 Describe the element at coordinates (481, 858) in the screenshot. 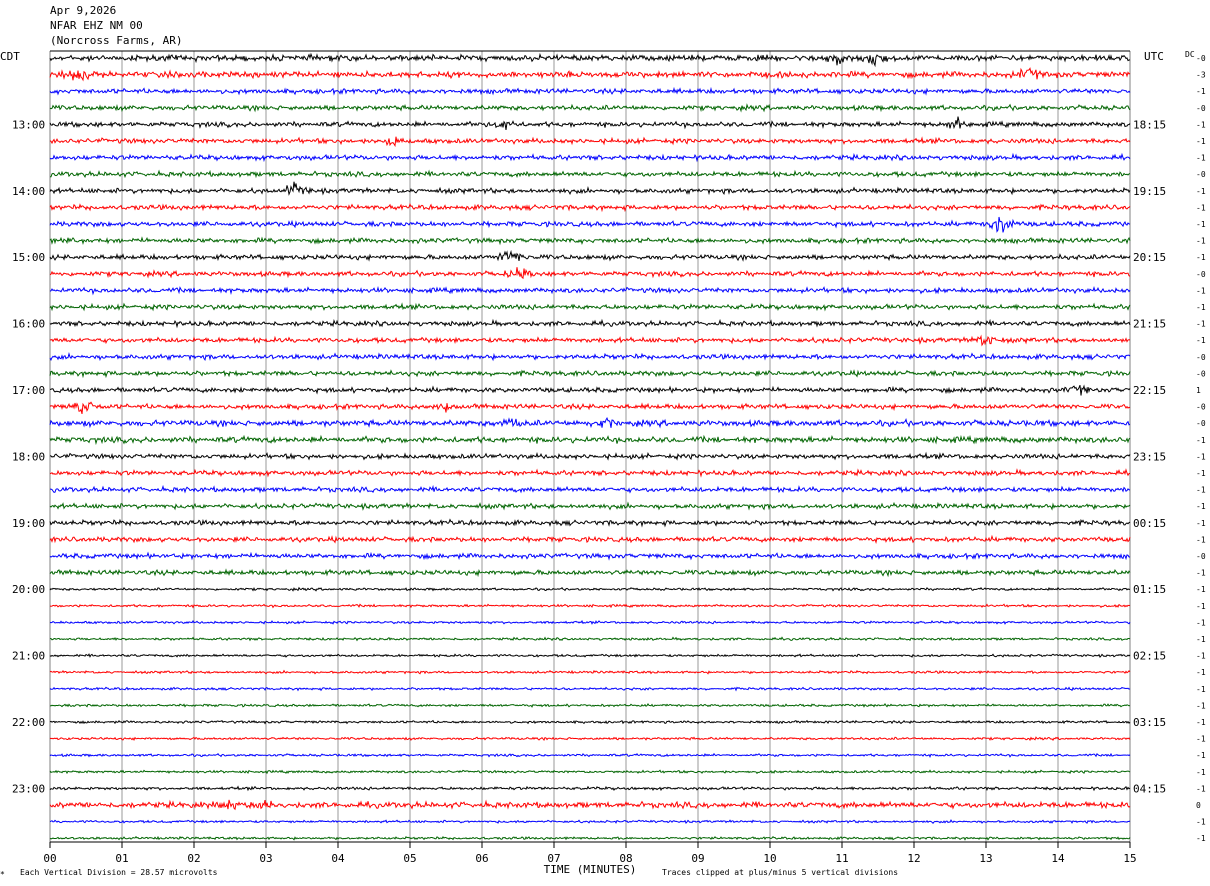

I see `x-tick-label: 06` at that location.